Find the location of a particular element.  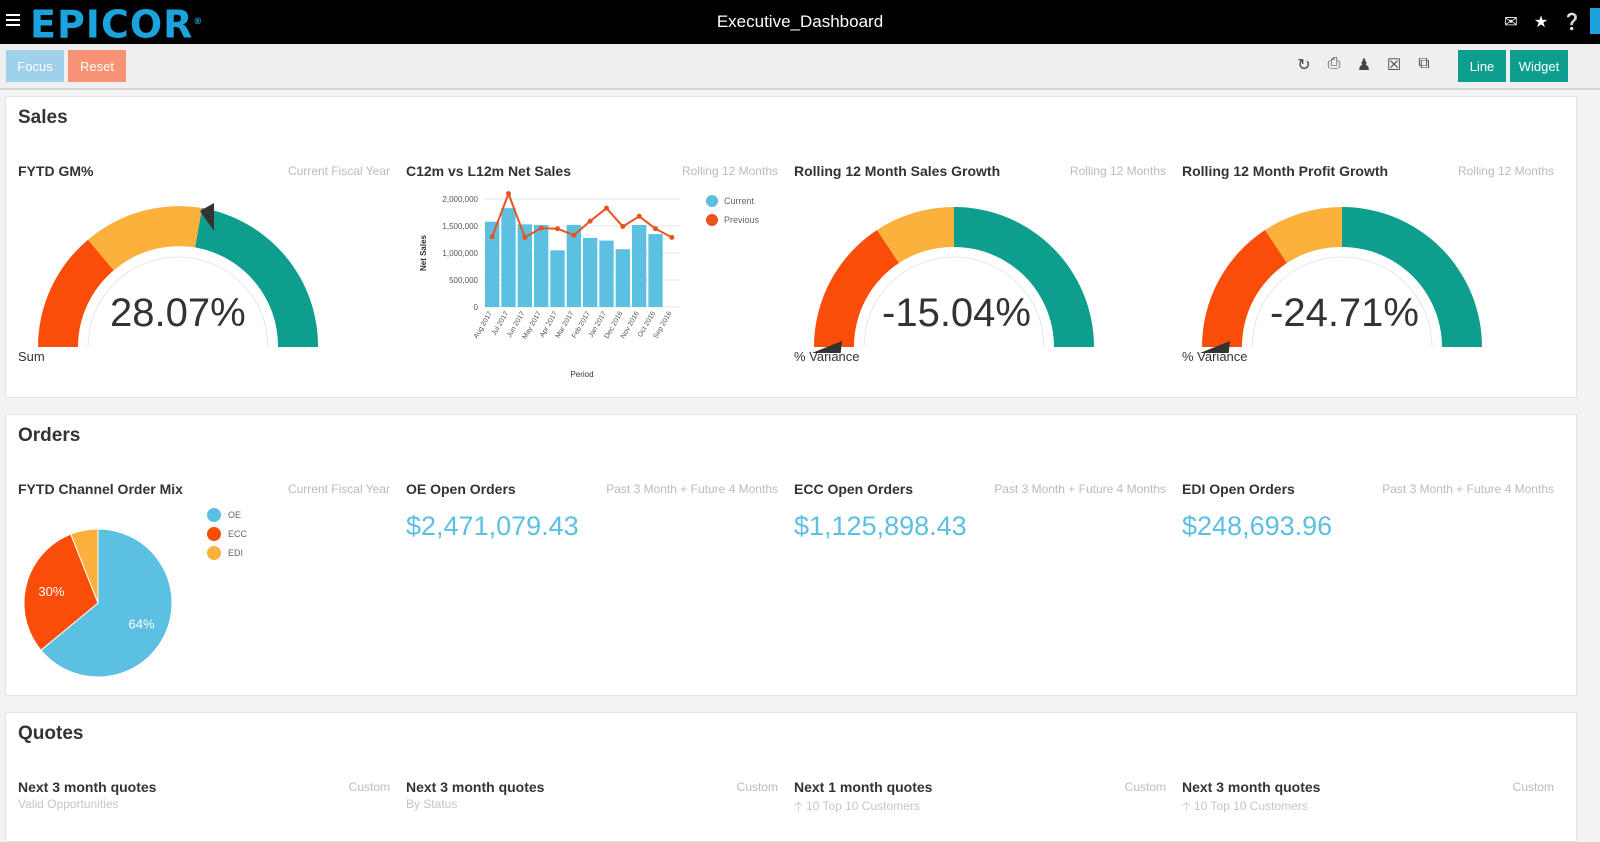

widget-title: ECC Open Orders is located at coordinates (854, 489).